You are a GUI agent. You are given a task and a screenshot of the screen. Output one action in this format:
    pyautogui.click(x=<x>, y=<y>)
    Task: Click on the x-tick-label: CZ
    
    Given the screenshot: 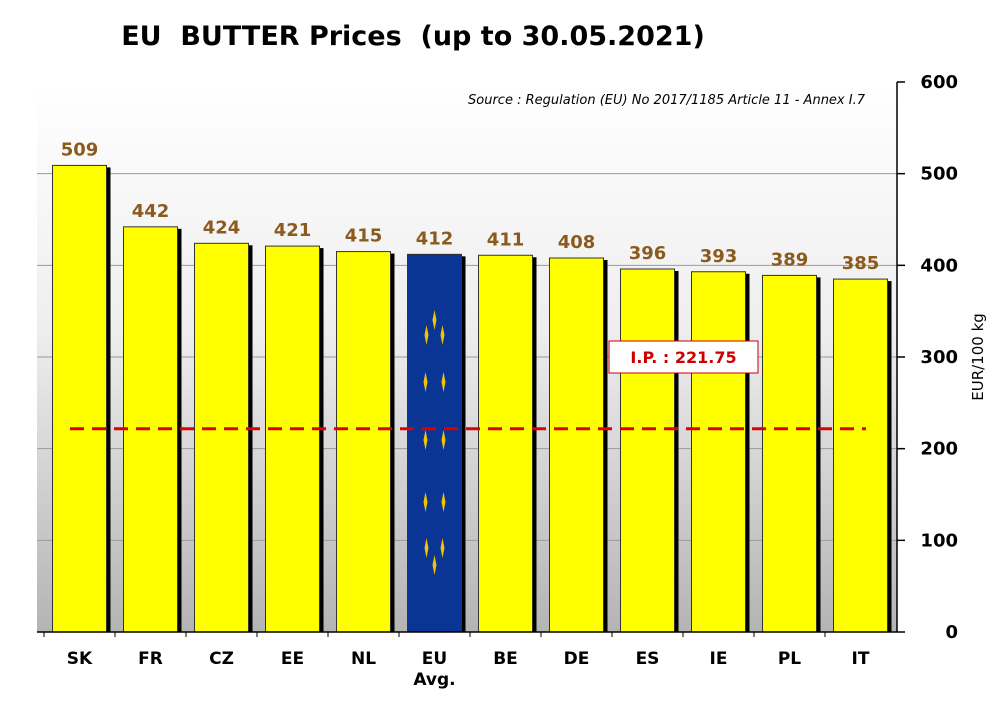 What is the action you would take?
    pyautogui.click(x=221, y=659)
    